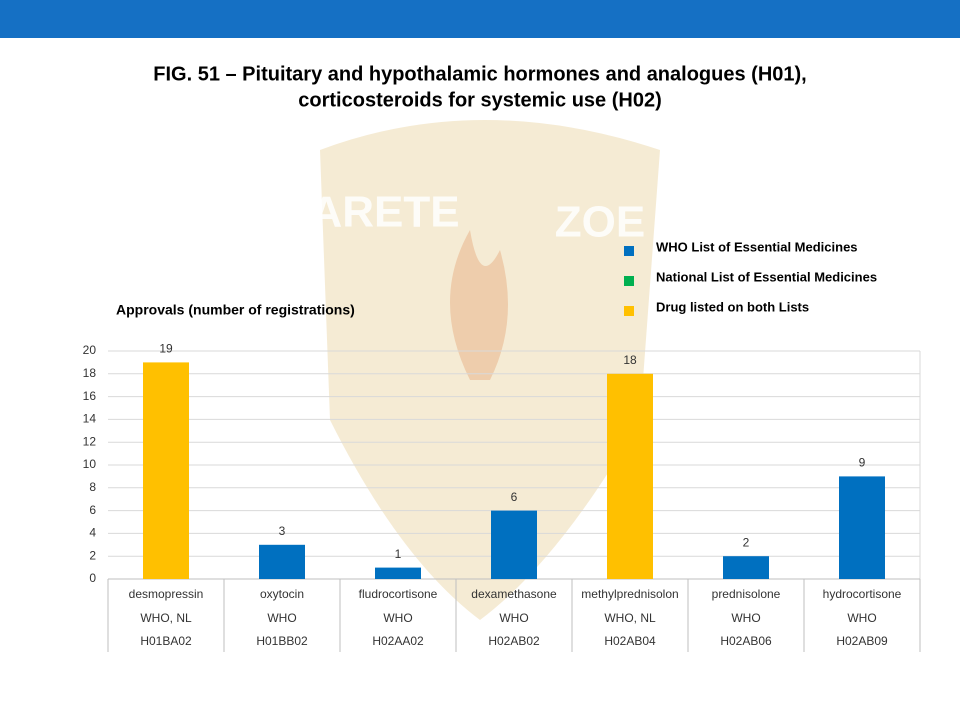 The image size is (960, 720). I want to click on y-tick-label: 16, so click(90, 396).